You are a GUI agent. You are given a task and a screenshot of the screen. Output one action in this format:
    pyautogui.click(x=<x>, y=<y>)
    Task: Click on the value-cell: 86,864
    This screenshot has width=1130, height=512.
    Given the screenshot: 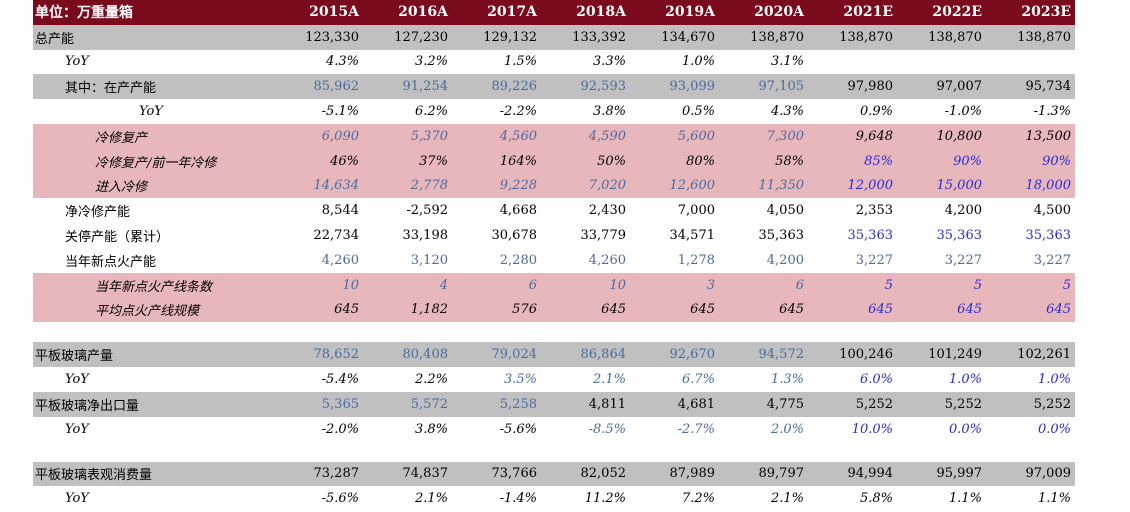 What is the action you would take?
    pyautogui.click(x=585, y=355)
    